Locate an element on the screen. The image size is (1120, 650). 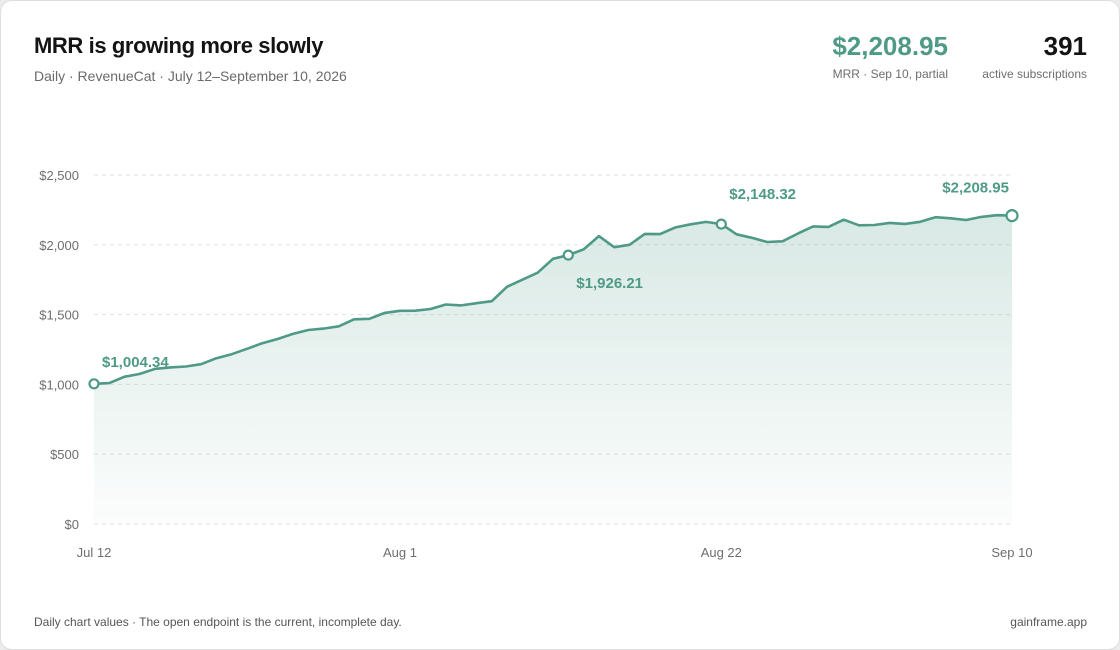
x-tick-label: Aug 22 is located at coordinates (721, 552).